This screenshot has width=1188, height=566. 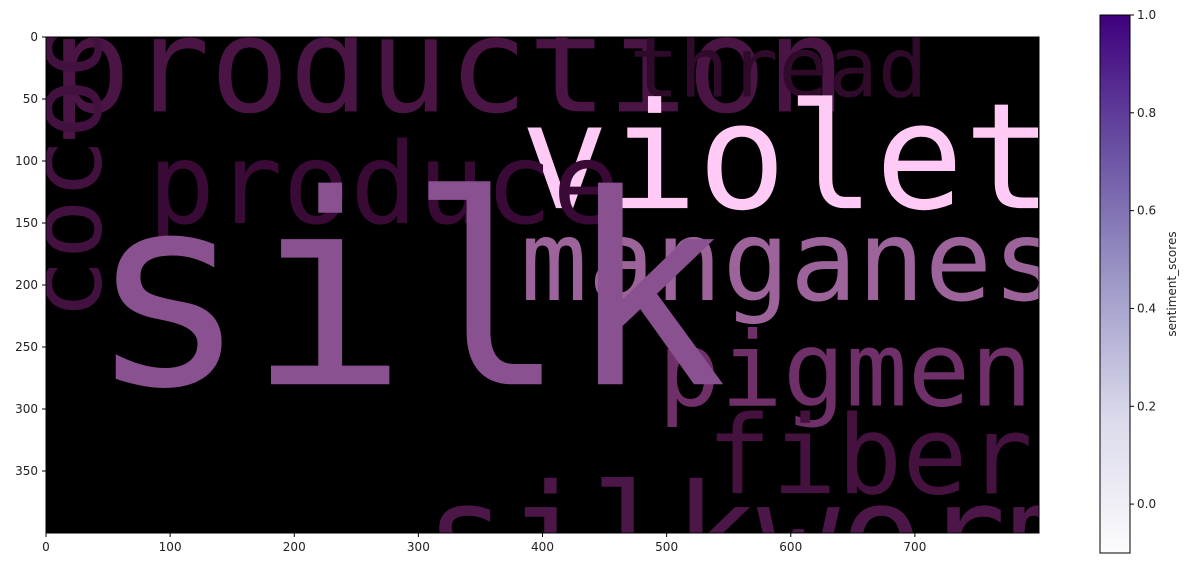 What do you see at coordinates (778, 69) in the screenshot?
I see `word-thread: thread` at bounding box center [778, 69].